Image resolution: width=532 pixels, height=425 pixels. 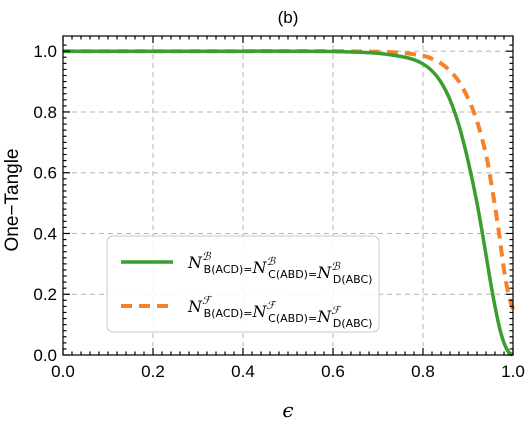 I want to click on y-tick-label: 0.0, so click(x=45, y=355).